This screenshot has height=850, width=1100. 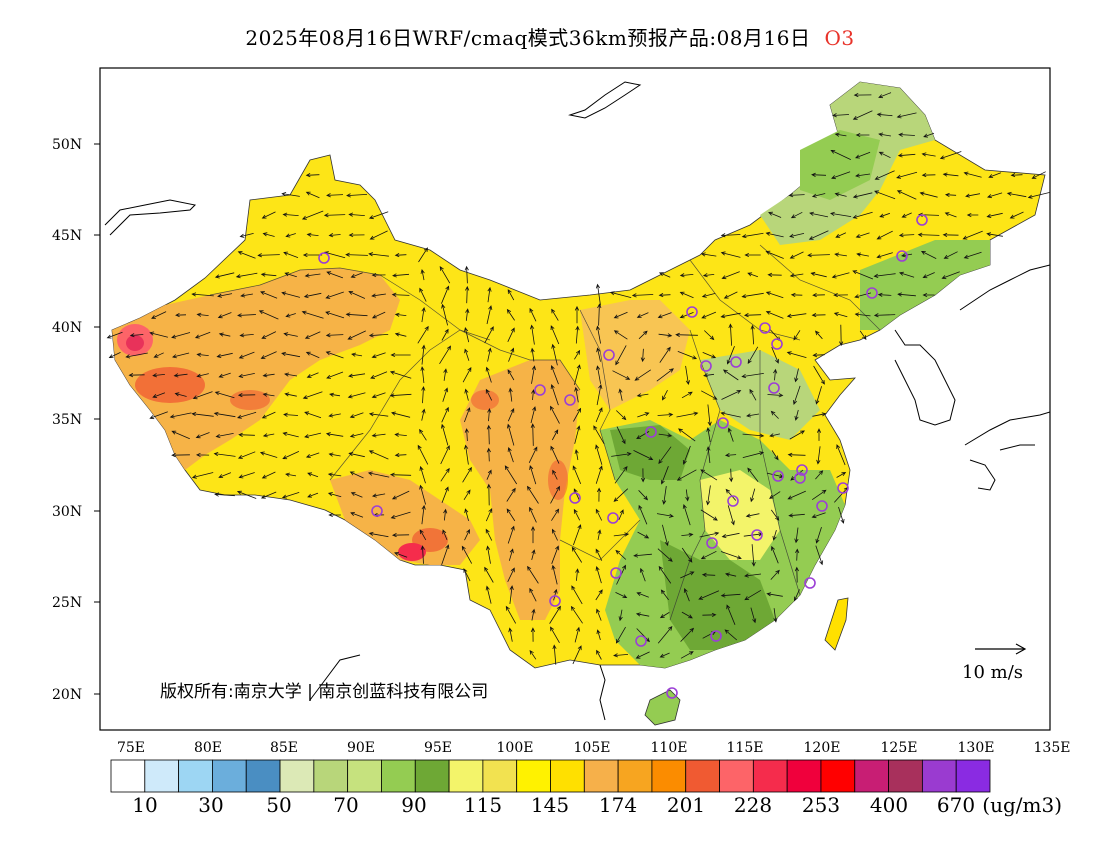 What do you see at coordinates (412, 552) in the screenshot?
I see `peak-south-tibet` at bounding box center [412, 552].